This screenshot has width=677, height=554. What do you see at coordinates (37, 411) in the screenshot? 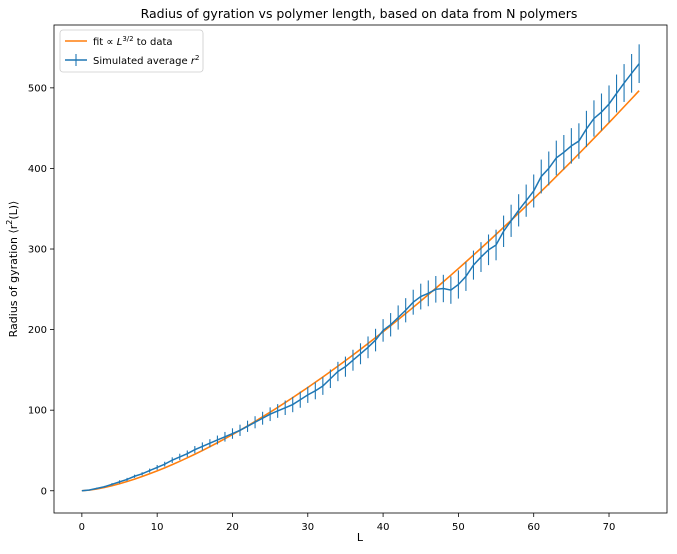
I see `y-tick-label: 100` at bounding box center [37, 411].